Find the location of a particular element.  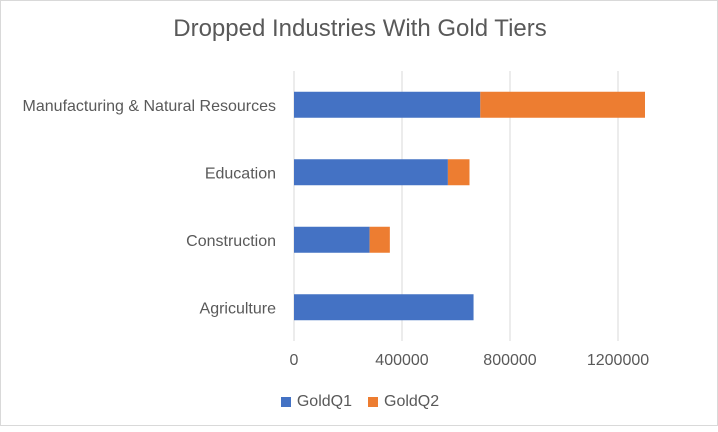

legend-label-goldq2: GoldQ2 is located at coordinates (412, 401).